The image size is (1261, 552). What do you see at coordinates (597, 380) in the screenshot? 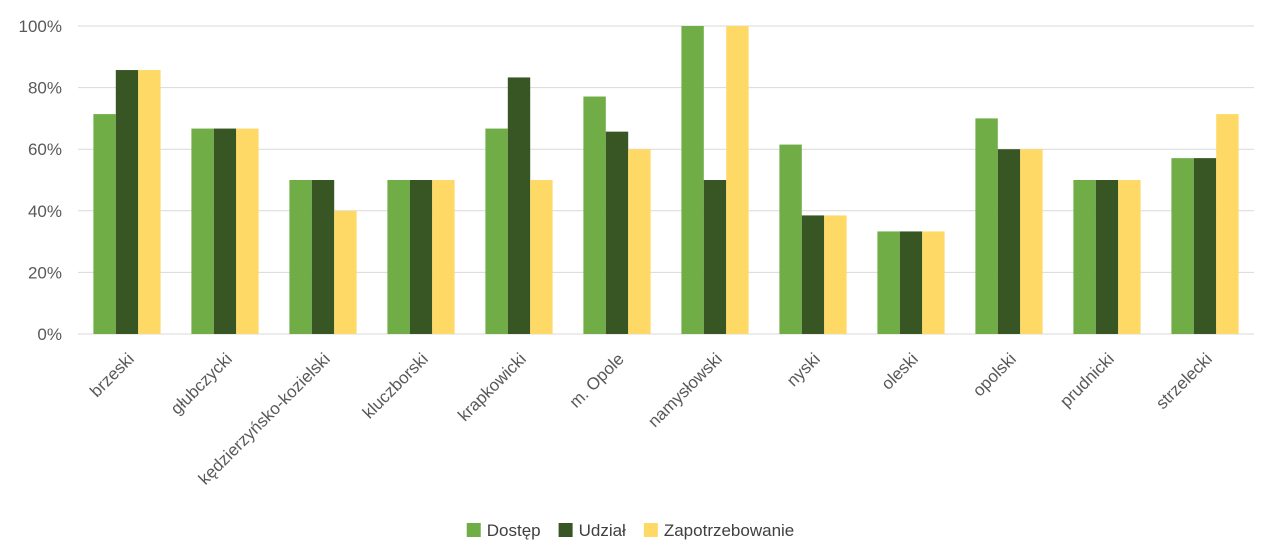
I see `x-category-label: m. Opole` at bounding box center [597, 380].